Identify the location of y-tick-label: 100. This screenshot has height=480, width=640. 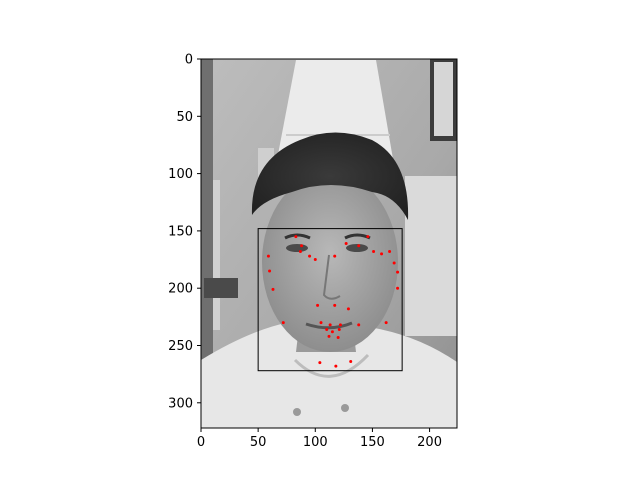
(180, 174).